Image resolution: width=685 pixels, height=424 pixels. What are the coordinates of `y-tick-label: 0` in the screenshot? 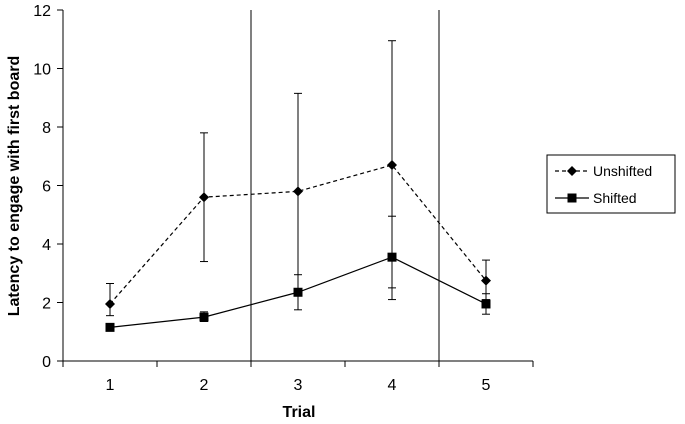 It's located at (46, 362).